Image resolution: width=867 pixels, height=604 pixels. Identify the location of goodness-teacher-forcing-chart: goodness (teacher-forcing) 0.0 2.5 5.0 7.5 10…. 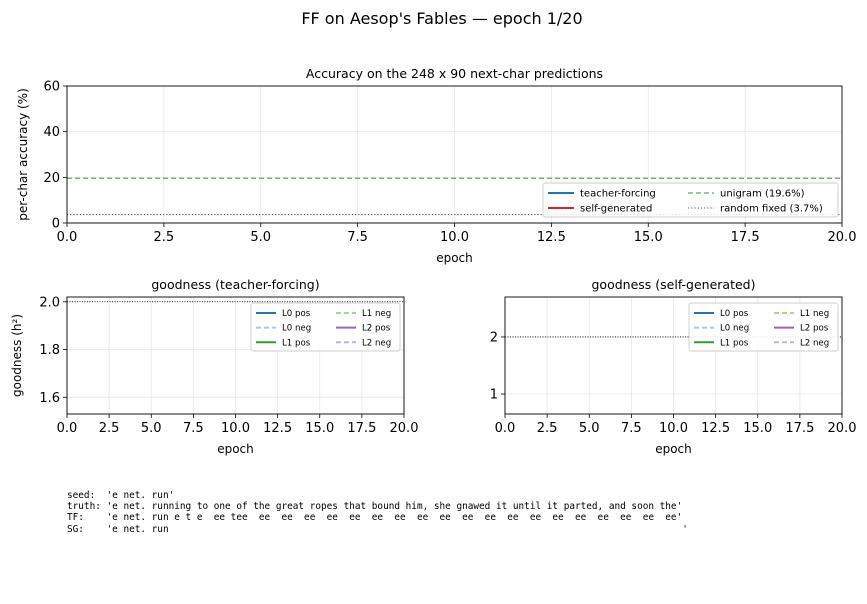
(214, 366).